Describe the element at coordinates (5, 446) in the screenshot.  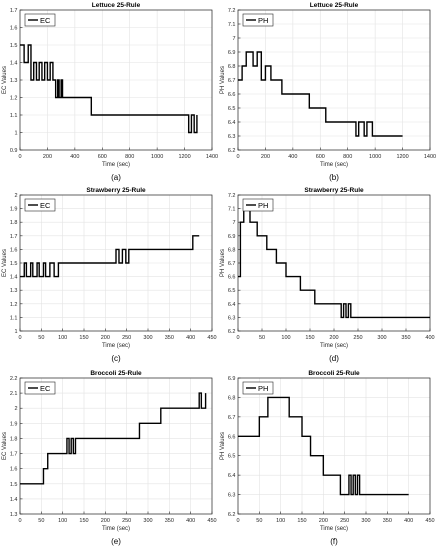
I see `y-axis-label: EC Values` at that location.